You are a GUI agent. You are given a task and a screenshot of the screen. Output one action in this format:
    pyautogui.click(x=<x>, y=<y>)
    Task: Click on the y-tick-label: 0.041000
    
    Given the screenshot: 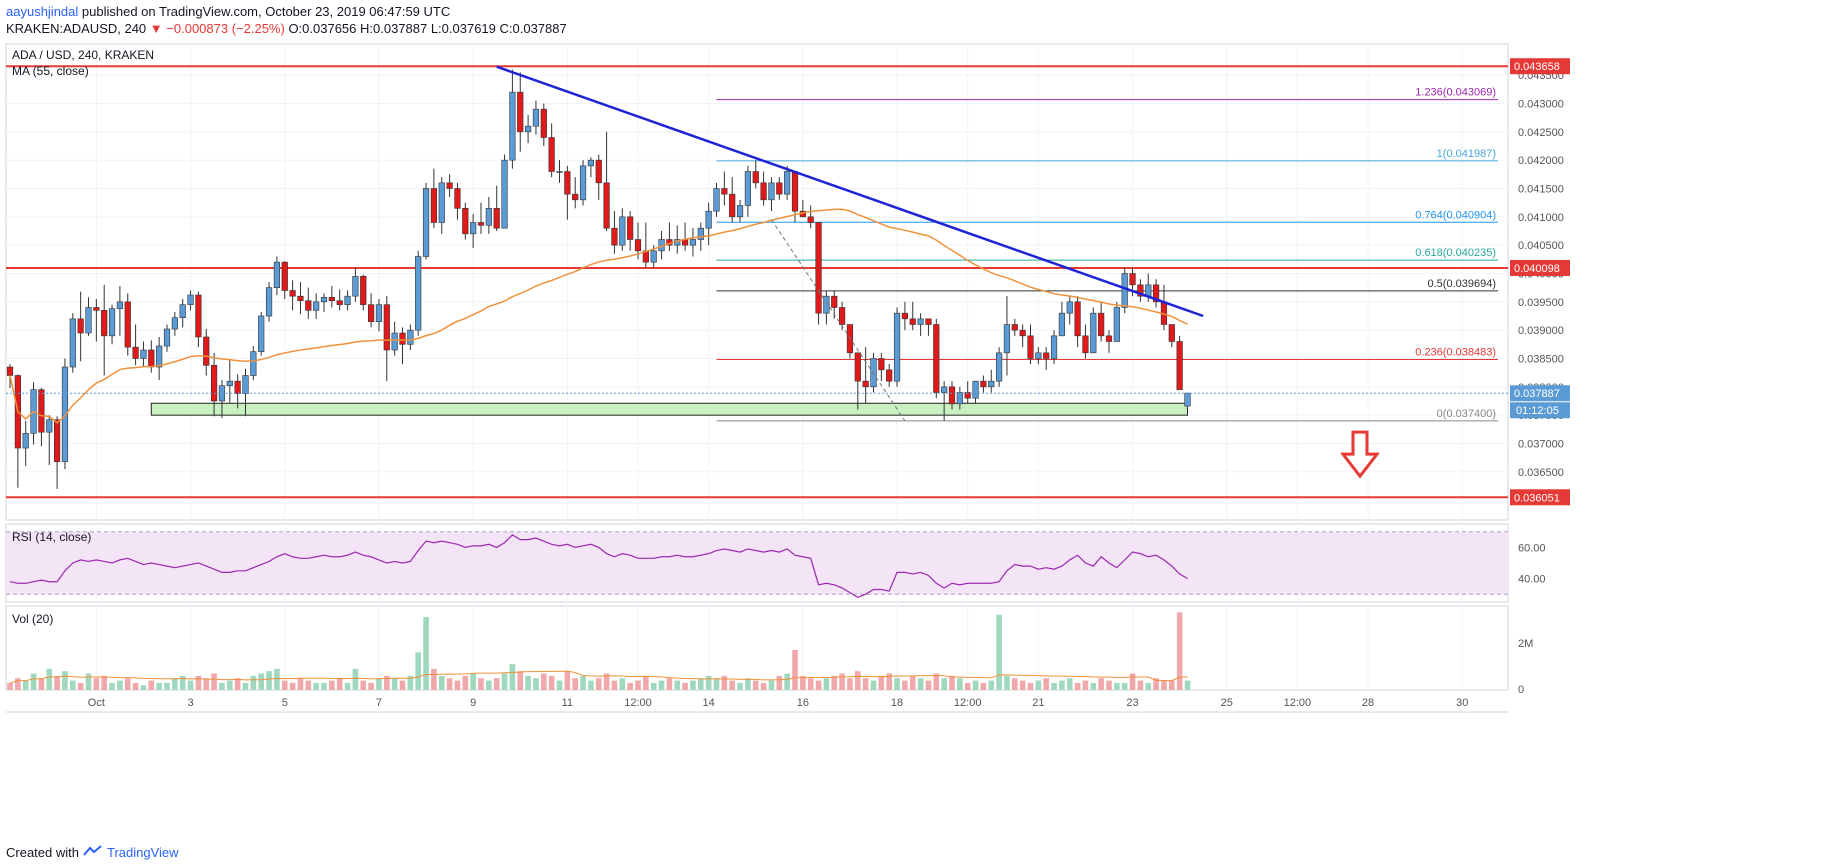 What is the action you would take?
    pyautogui.click(x=1541, y=218)
    